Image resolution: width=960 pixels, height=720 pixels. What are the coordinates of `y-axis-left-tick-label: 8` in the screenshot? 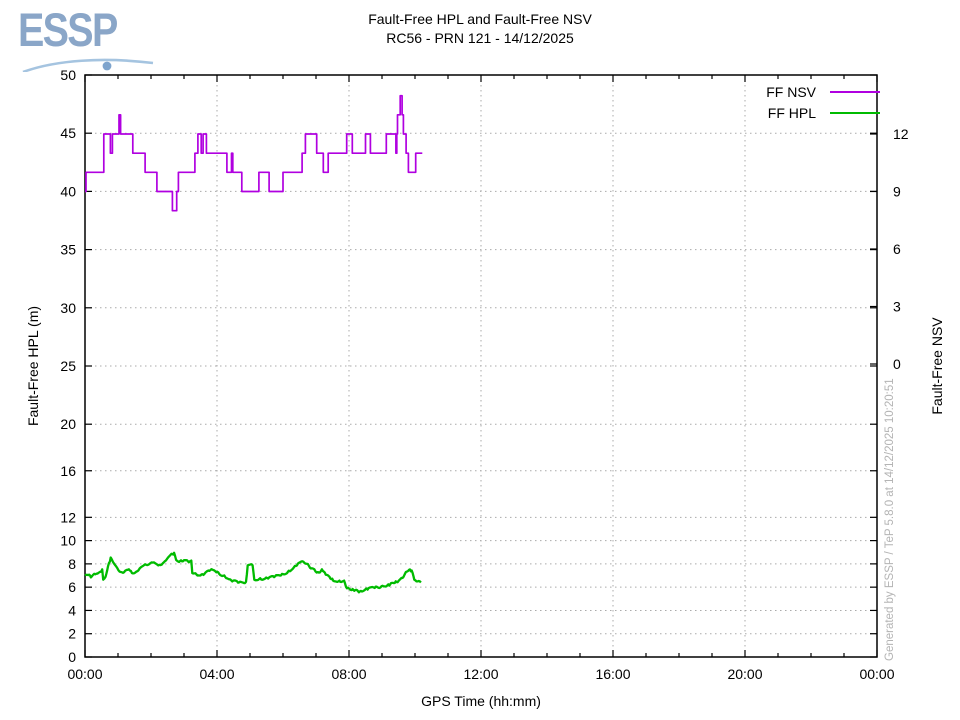 It's located at (72, 564).